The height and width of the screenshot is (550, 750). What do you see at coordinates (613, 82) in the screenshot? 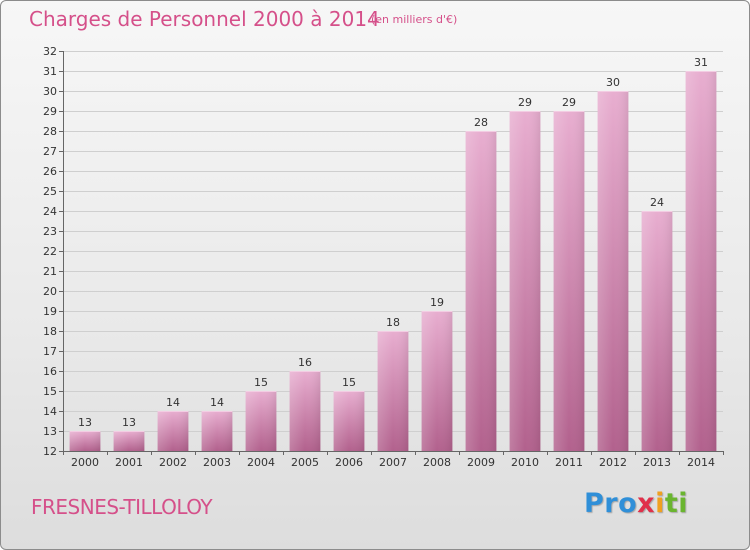
I see `bar-value-label: 30` at bounding box center [613, 82].